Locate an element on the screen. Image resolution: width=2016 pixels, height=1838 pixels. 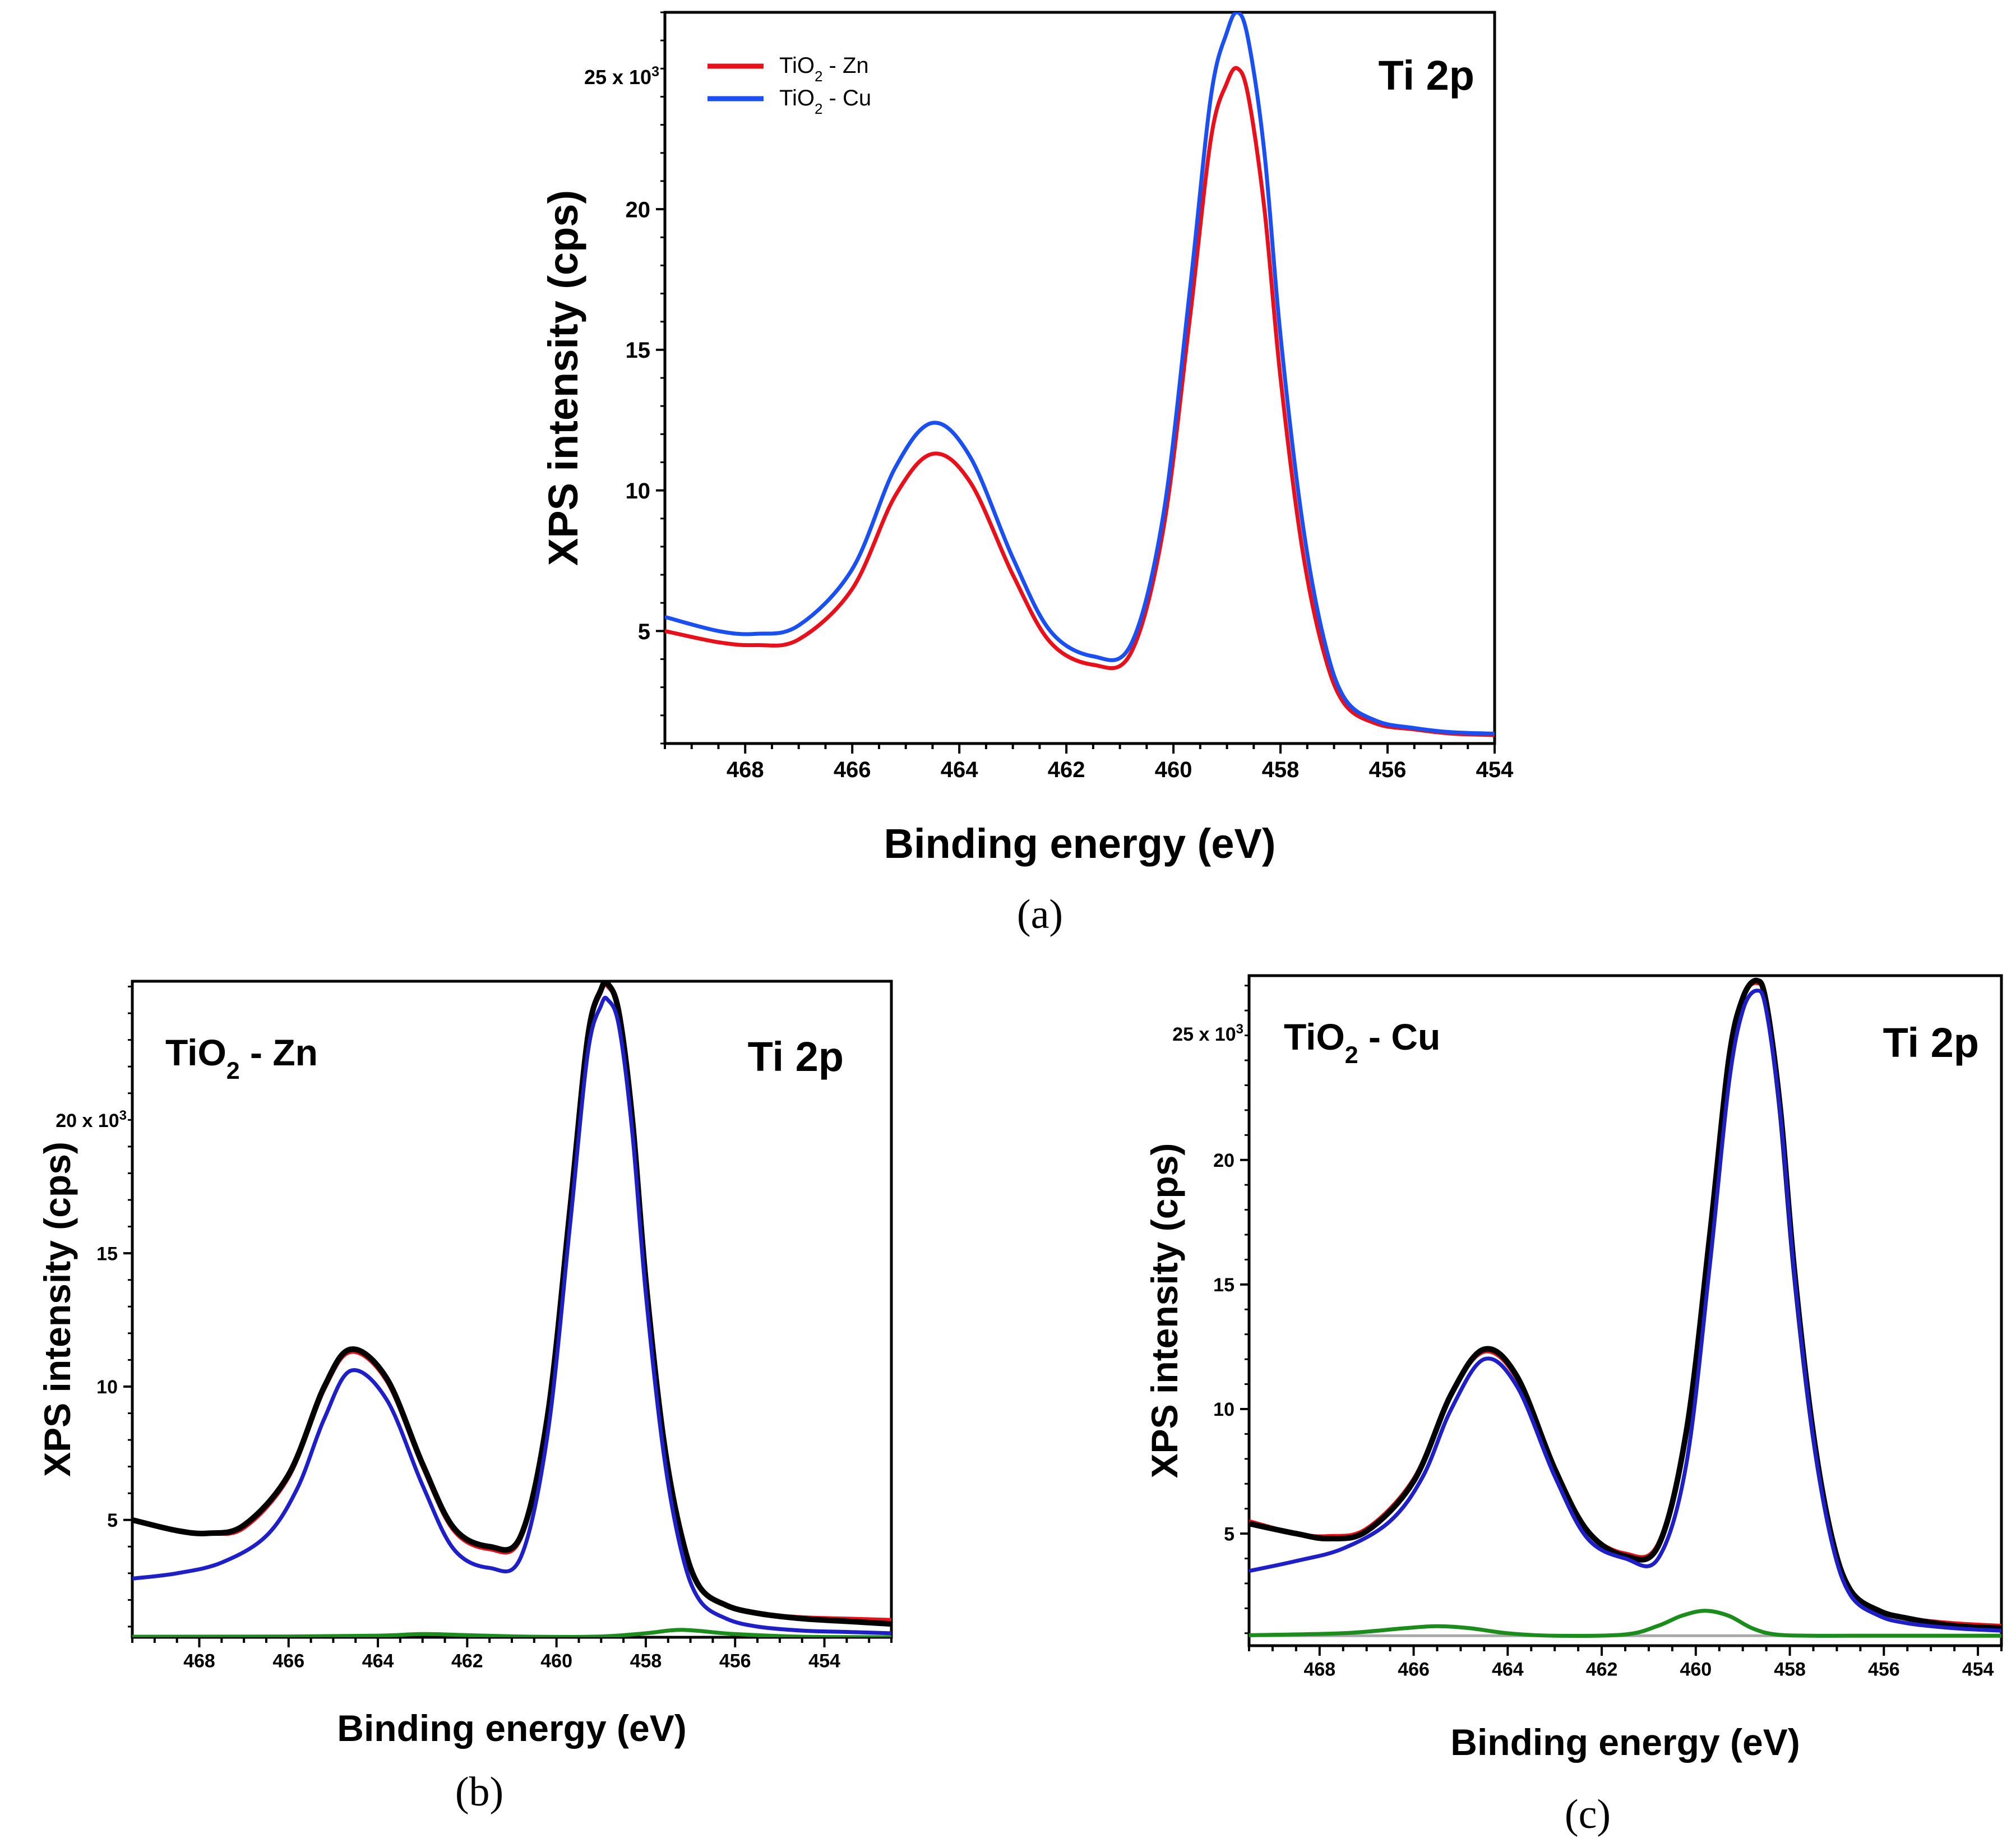
legend-label: TiO2 - Zn is located at coordinates (824, 69).